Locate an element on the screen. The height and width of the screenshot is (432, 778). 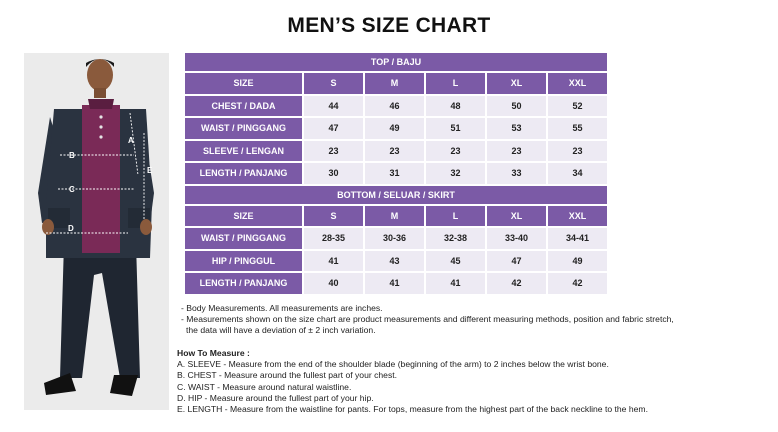
table-cell: 45 is located at coordinates (455, 260).